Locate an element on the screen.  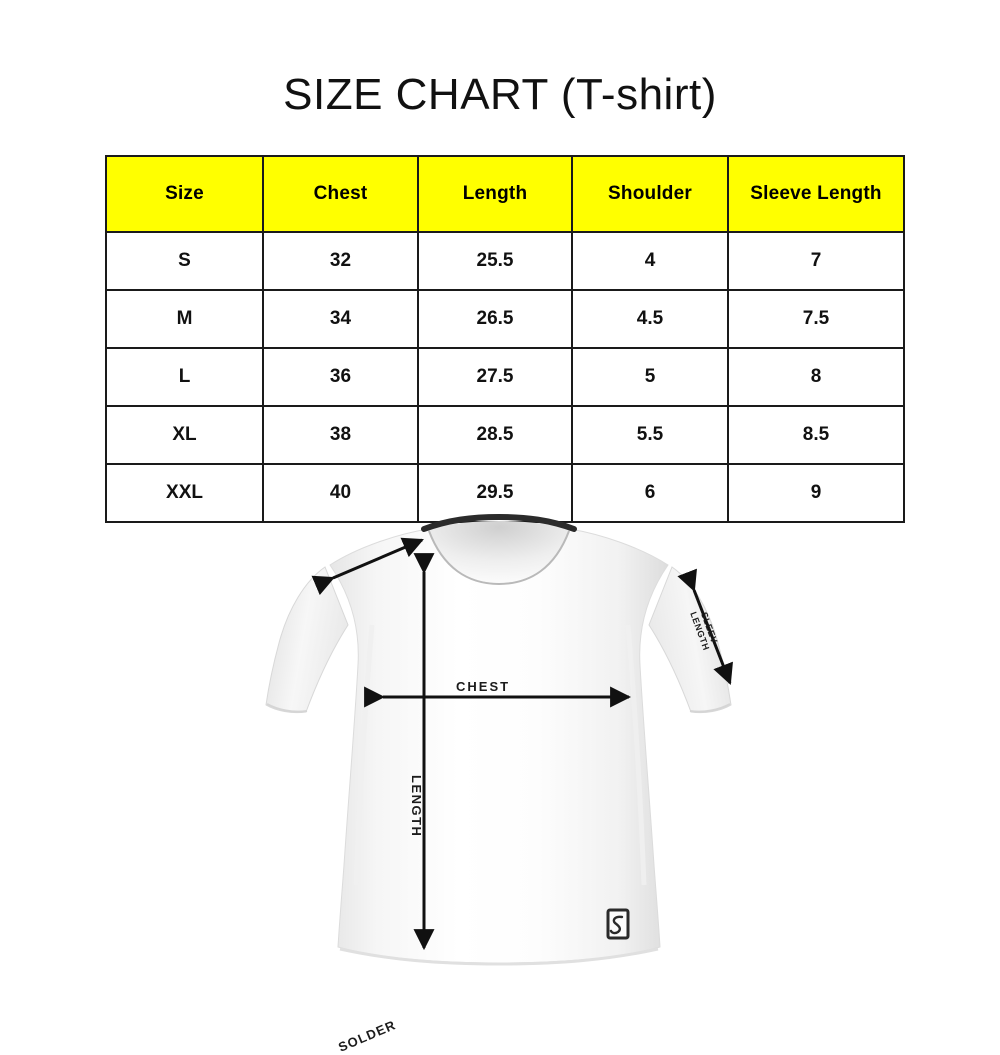
table-row: L 36 27.5 5 8 is located at coordinates (505, 377).